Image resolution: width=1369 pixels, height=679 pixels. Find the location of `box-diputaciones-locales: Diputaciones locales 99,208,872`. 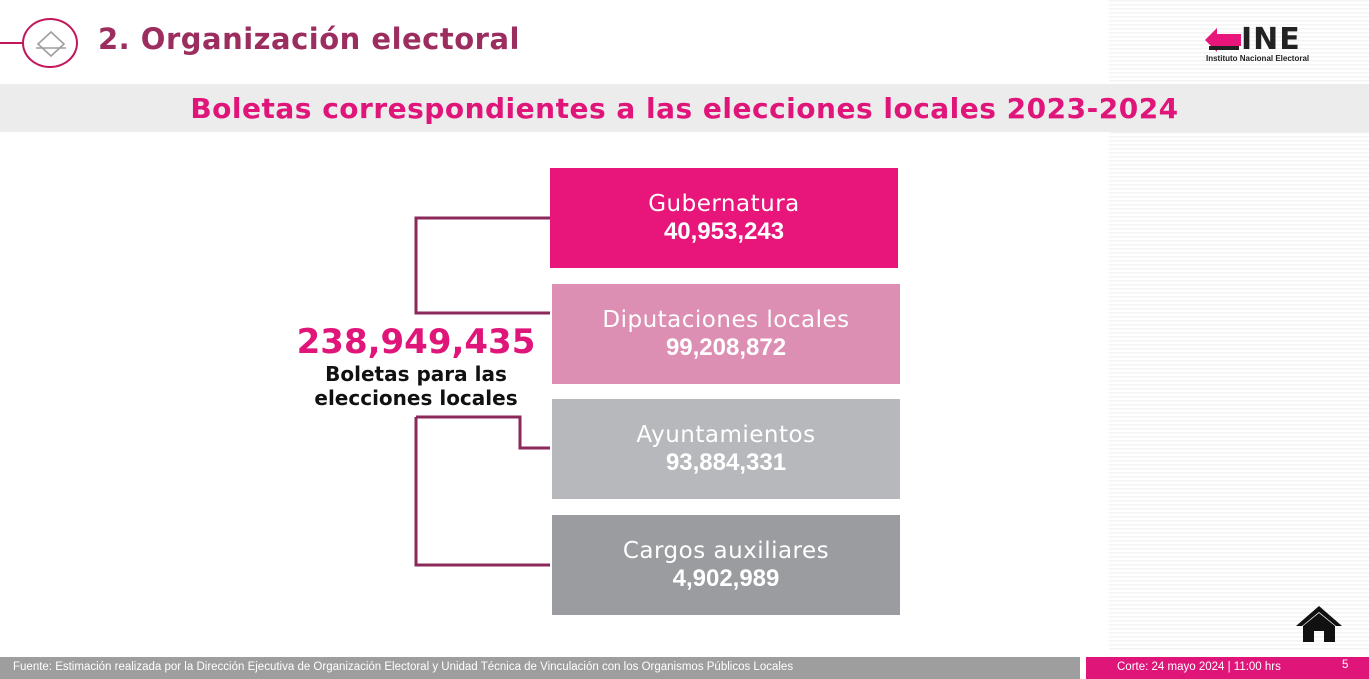

box-diputaciones-locales: Diputaciones locales 99,208,872 is located at coordinates (726, 334).